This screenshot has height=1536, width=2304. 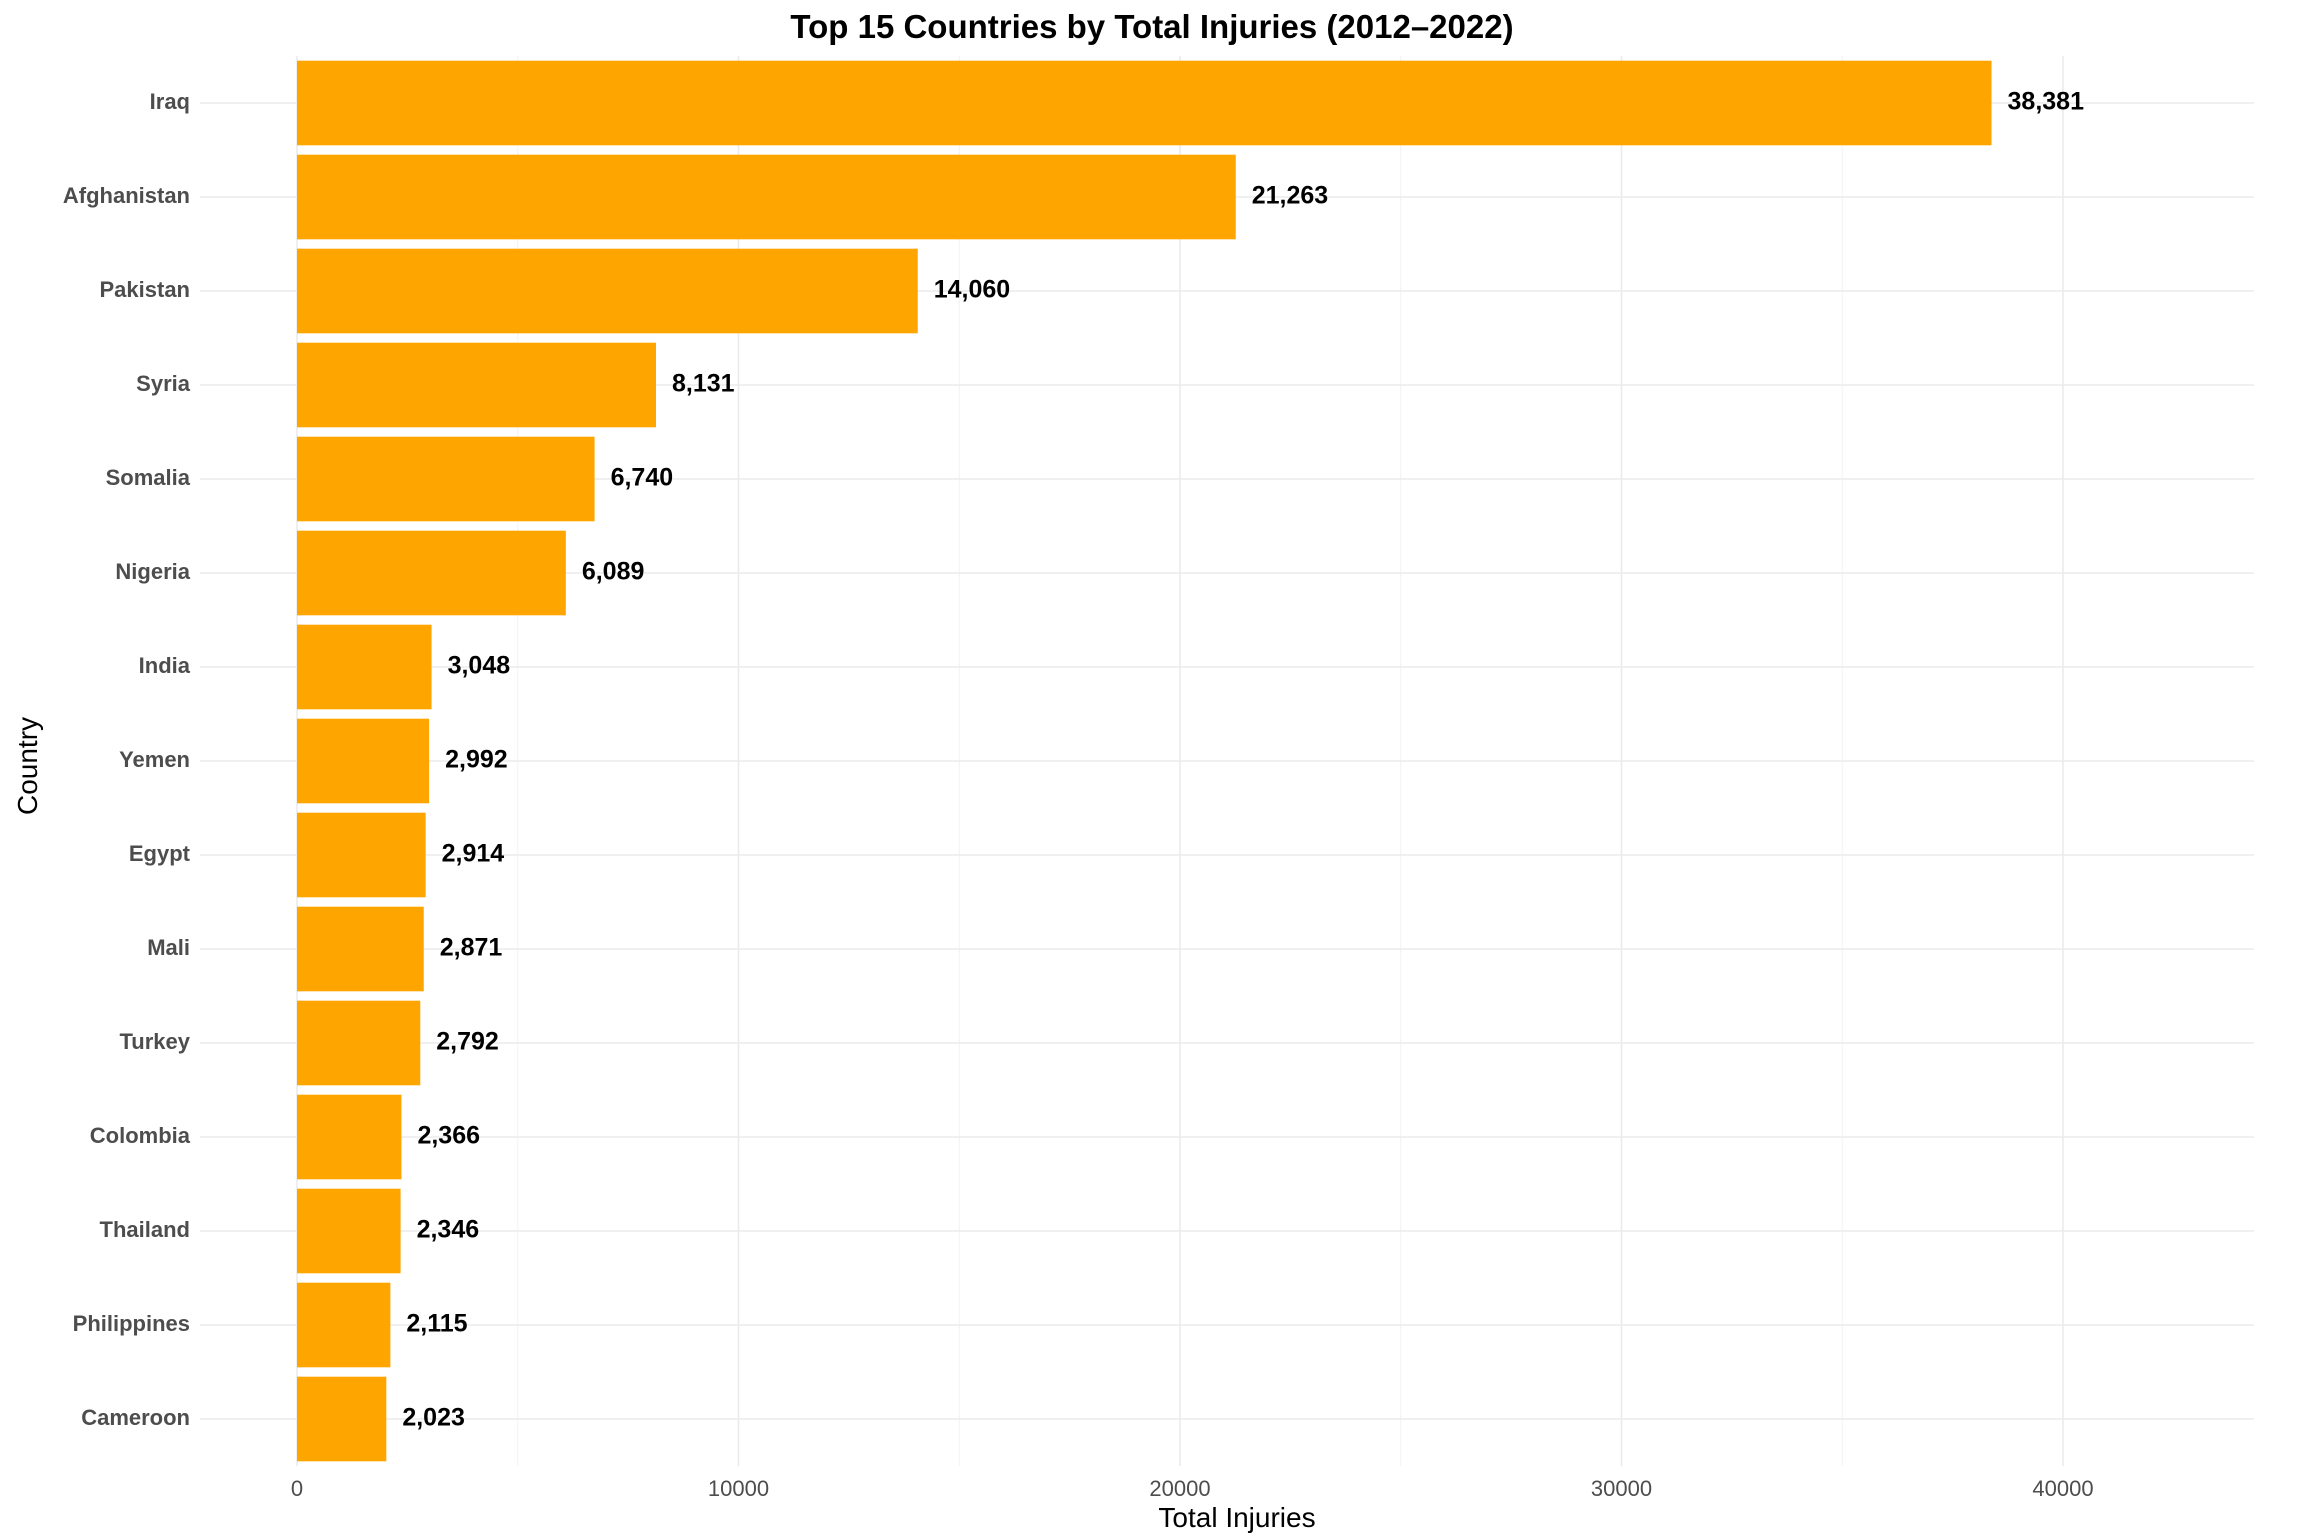 What do you see at coordinates (359, 1043) in the screenshot?
I see `bar-turkey` at bounding box center [359, 1043].